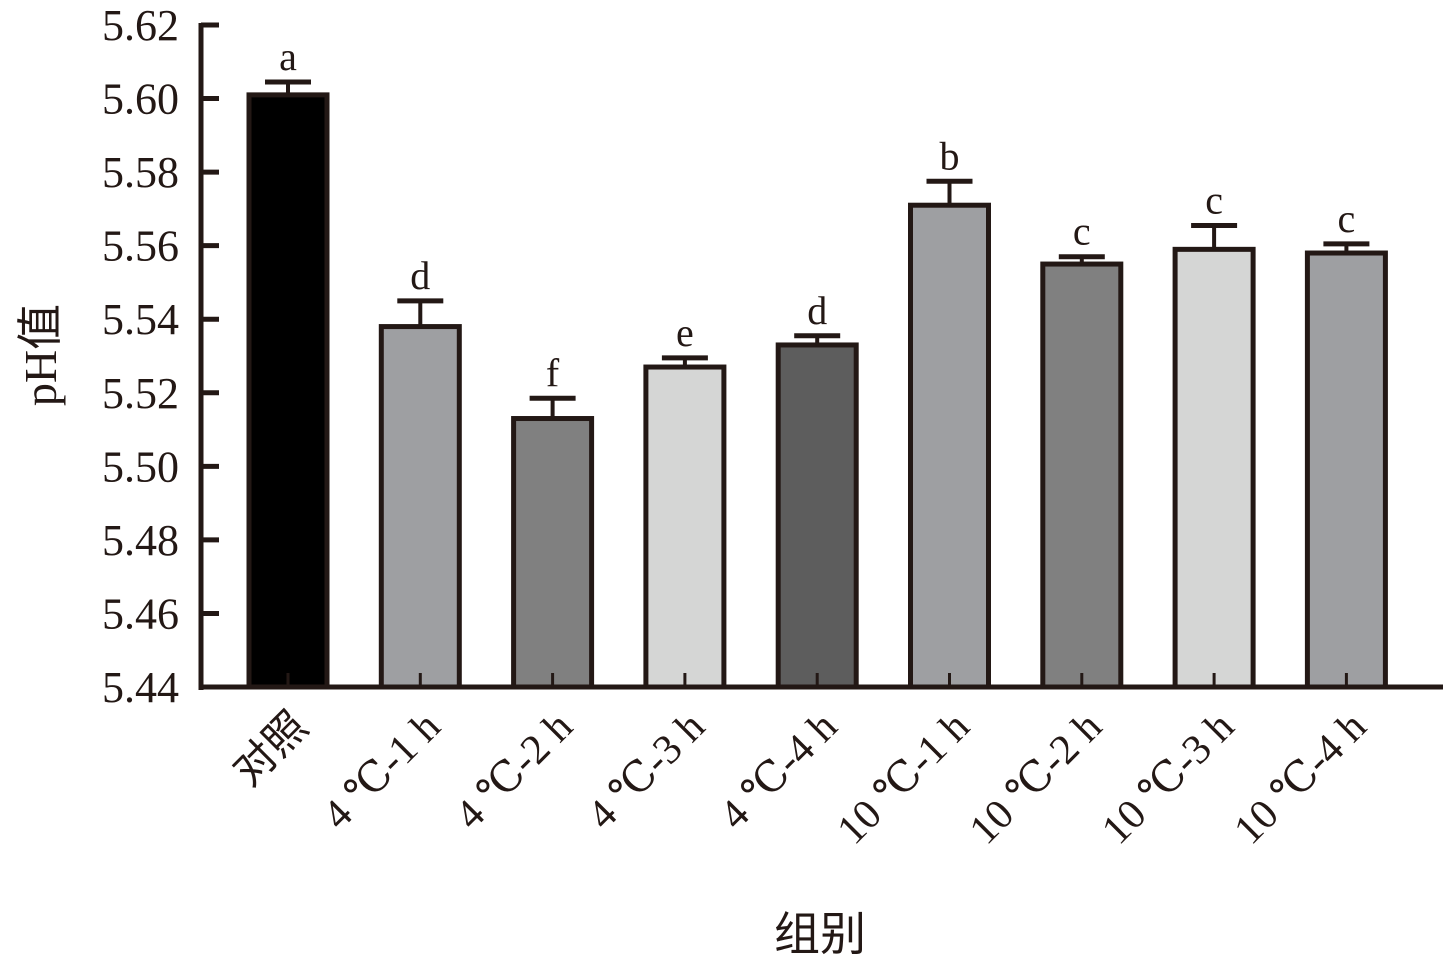 Image resolution: width=1443 pixels, height=963 pixels. I want to click on category-label: 10 ℃-2 h, so click(1036, 779).